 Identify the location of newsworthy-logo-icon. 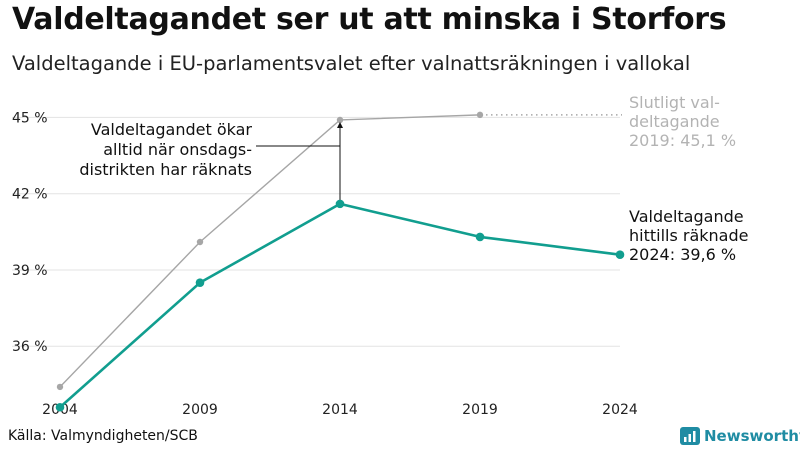
(690, 436).